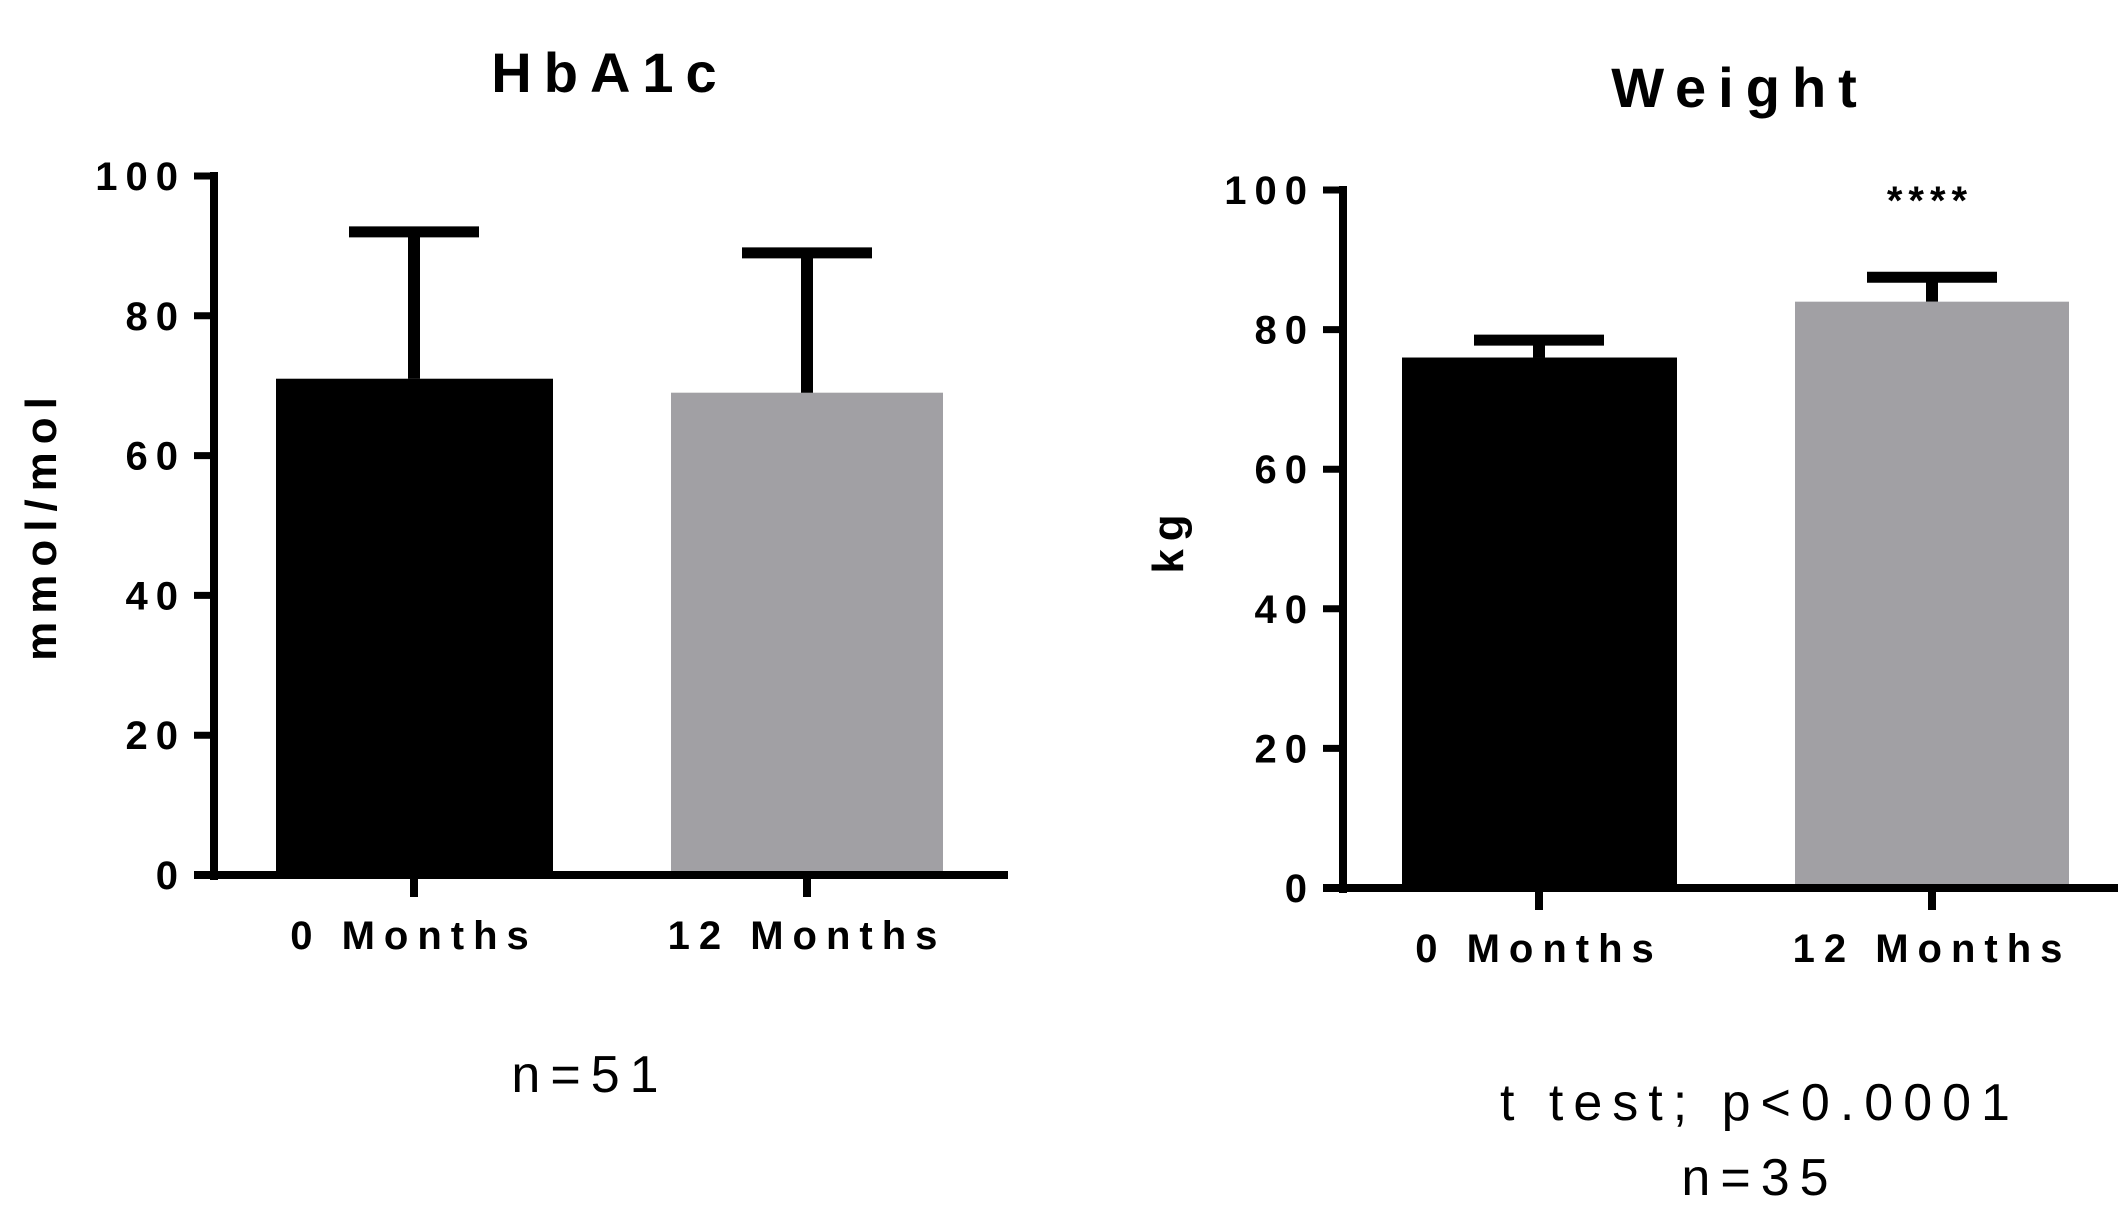  Describe the element at coordinates (41, 525) in the screenshot. I see `y-axis-label: mmol/mol` at that location.